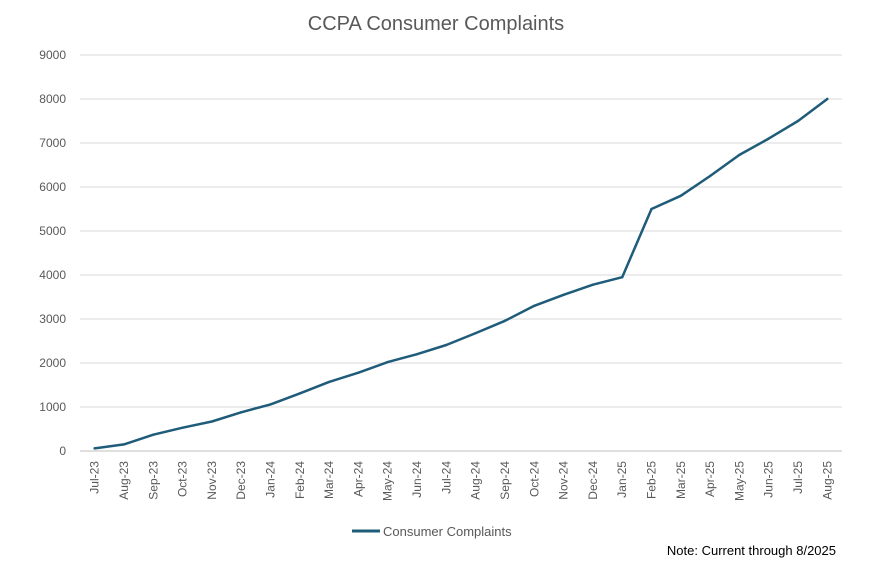 Image resolution: width=873 pixels, height=569 pixels. Describe the element at coordinates (388, 481) in the screenshot. I see `x-tick-label: May-24` at that location.